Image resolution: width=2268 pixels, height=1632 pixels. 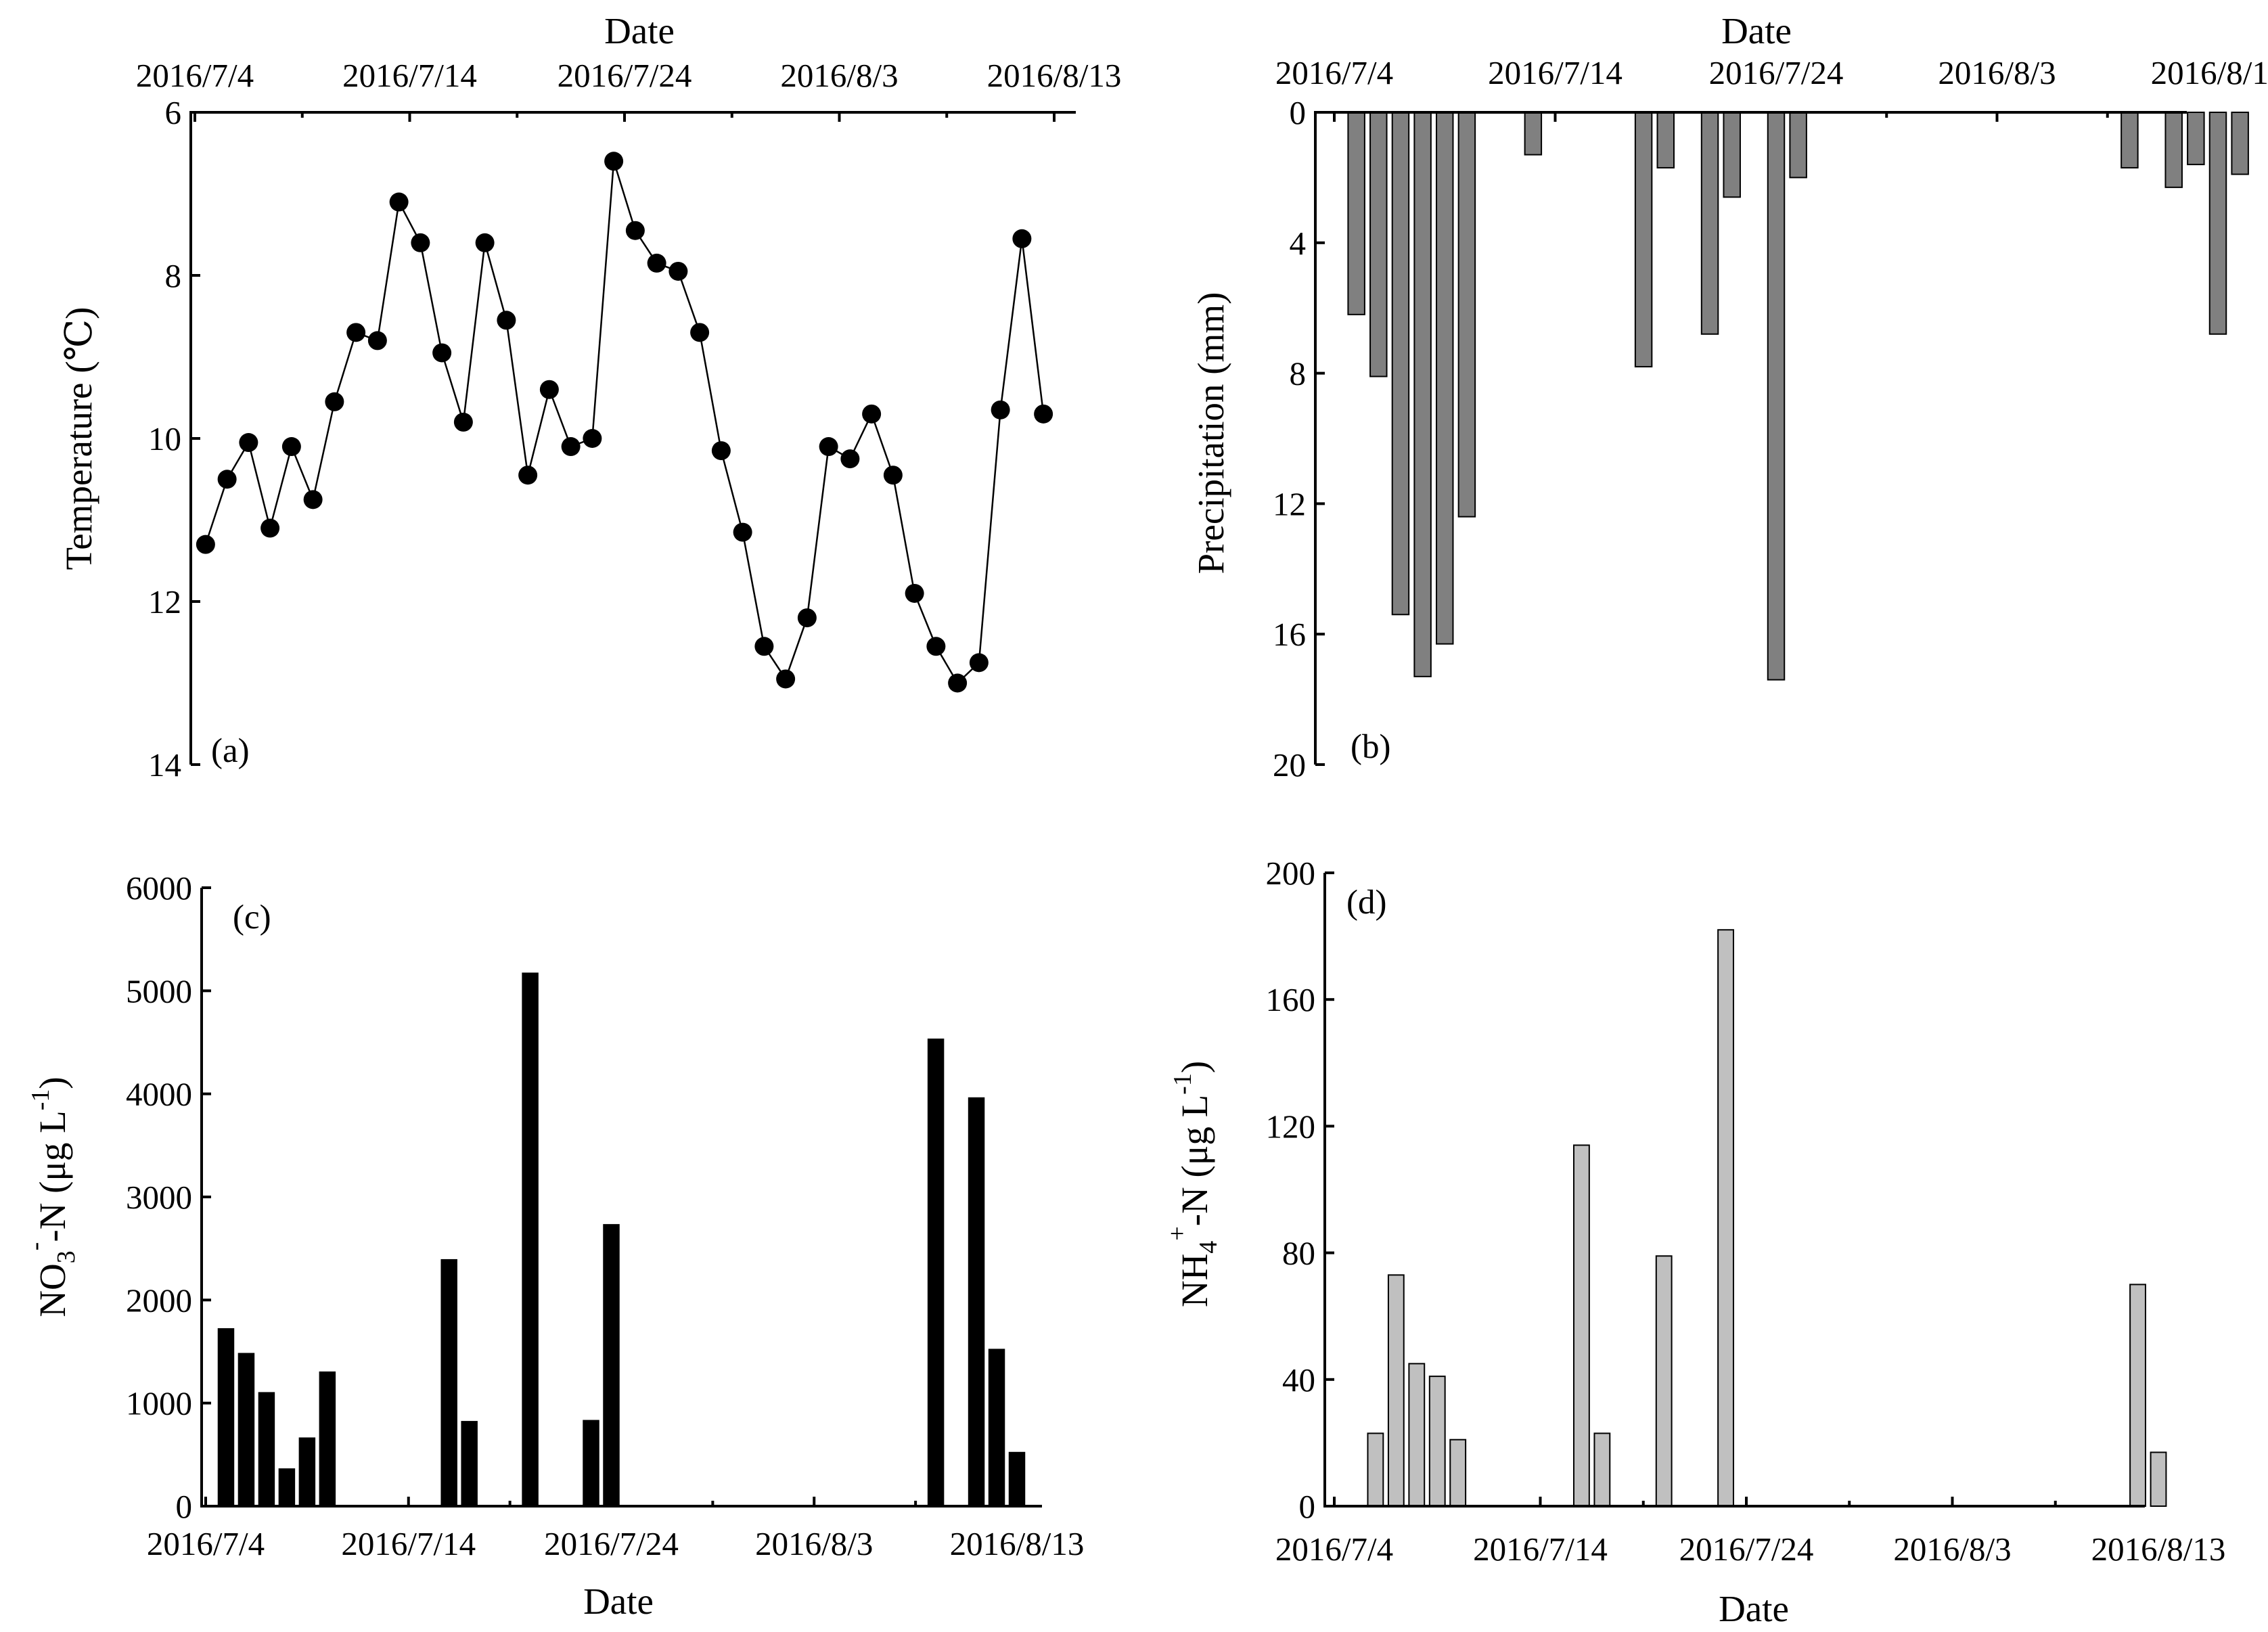 I want to click on precipitation-bars, so click(x=1798, y=397).